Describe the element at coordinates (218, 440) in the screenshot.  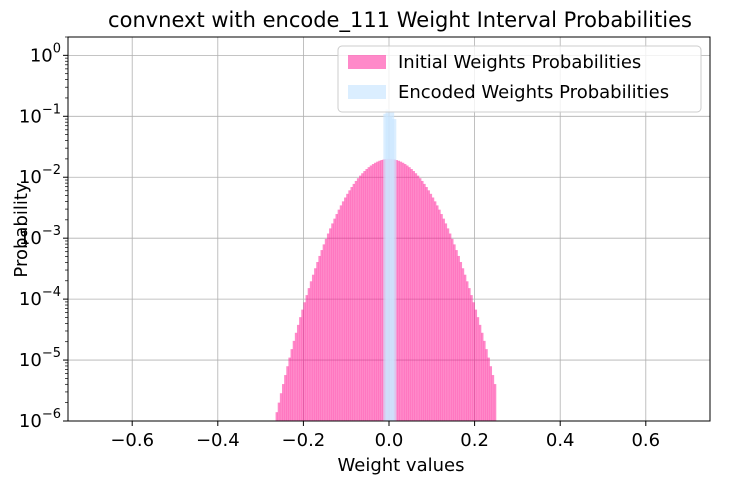
I see `x-tick-label: −0.4` at that location.